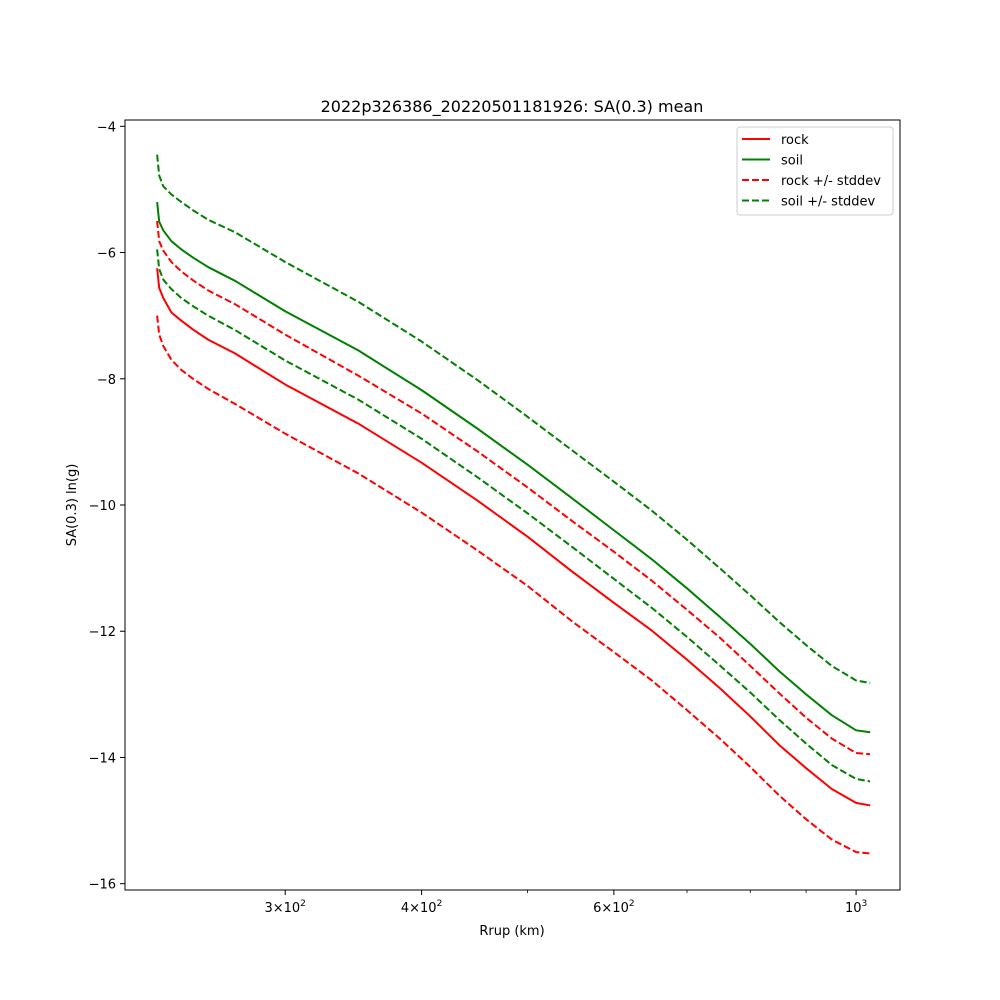  Describe the element at coordinates (102, 885) in the screenshot. I see `y-tick-label: −16` at that location.